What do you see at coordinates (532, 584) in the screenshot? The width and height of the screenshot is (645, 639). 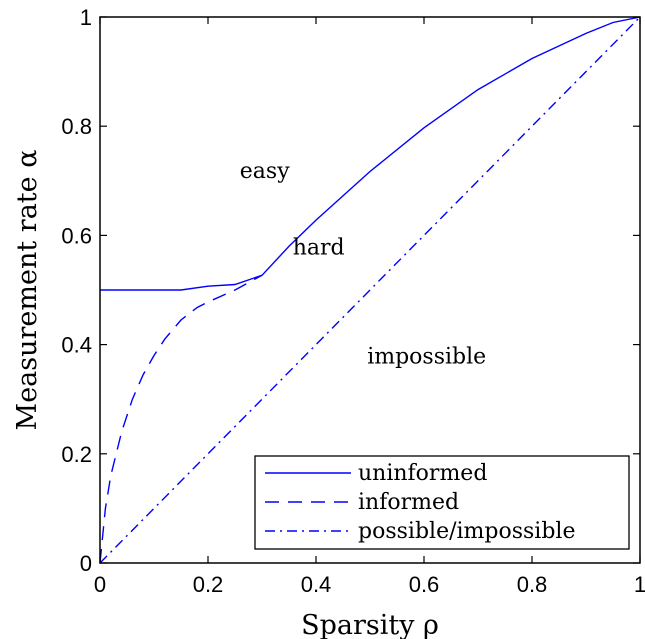 I see `x-tick-label: 0.8` at bounding box center [532, 584].